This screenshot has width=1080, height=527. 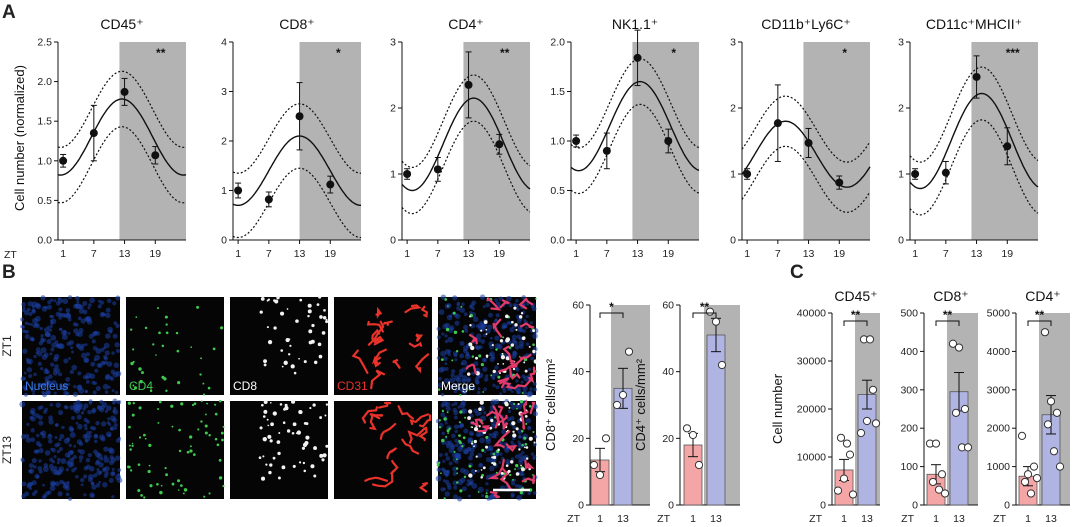 What do you see at coordinates (458, 386) in the screenshot?
I see `channel-label: Merge` at bounding box center [458, 386].